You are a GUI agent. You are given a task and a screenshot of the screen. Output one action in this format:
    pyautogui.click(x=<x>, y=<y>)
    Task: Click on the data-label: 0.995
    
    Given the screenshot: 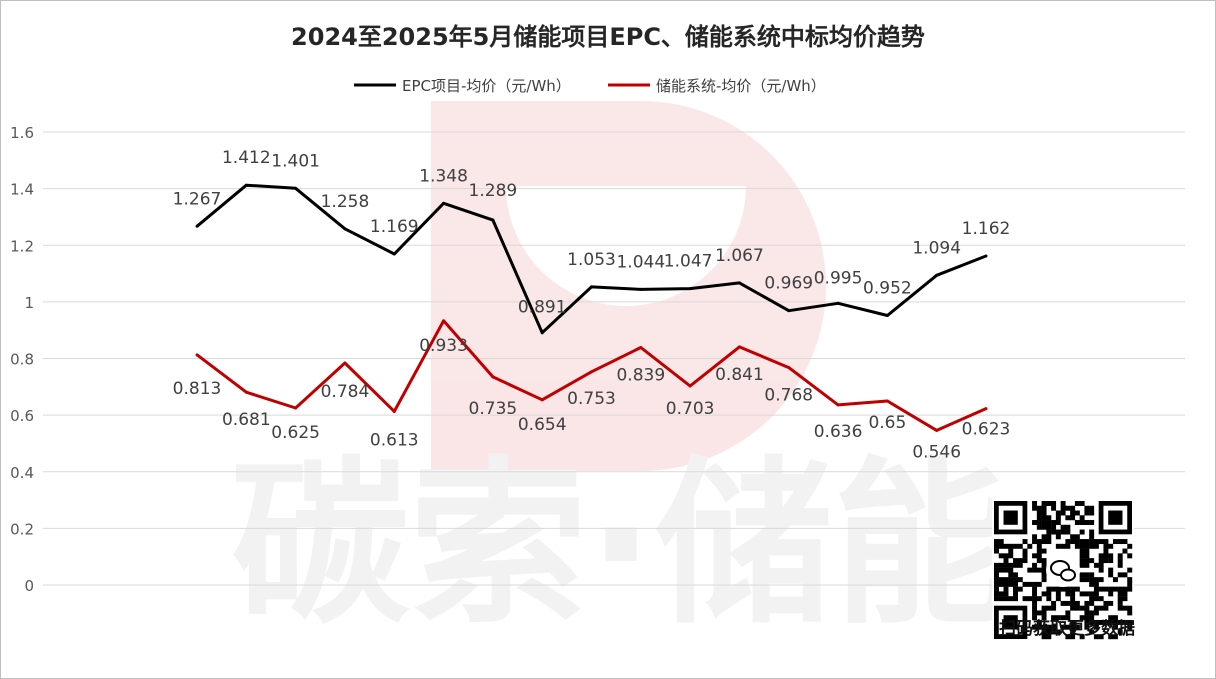 What is the action you would take?
    pyautogui.click(x=838, y=278)
    